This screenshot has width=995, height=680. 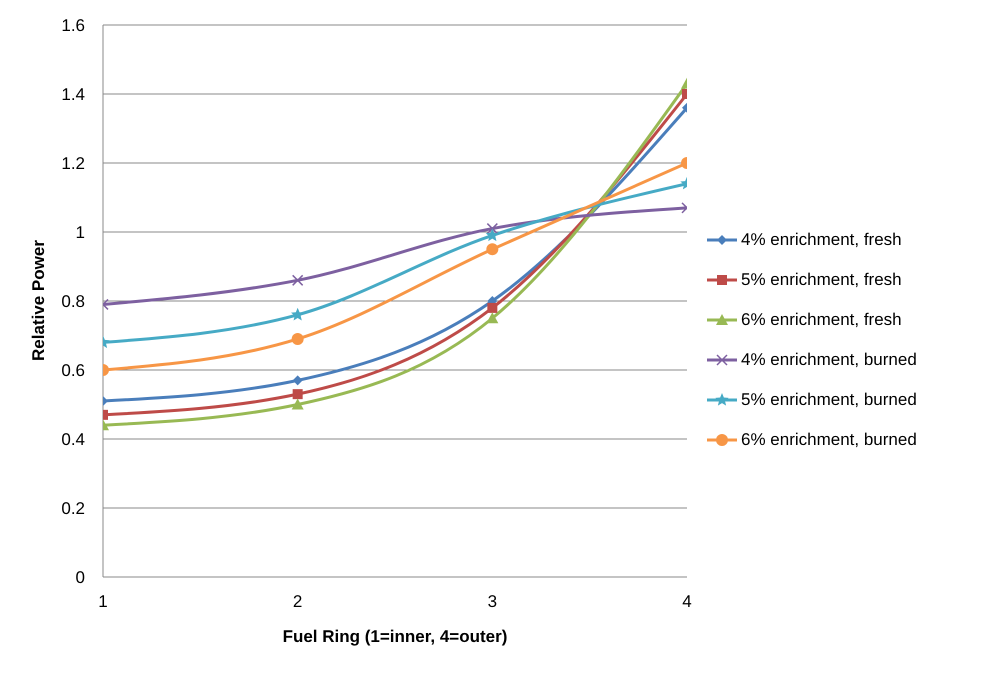 What do you see at coordinates (829, 440) in the screenshot?
I see `legend-label: 6% enrichment, burned` at bounding box center [829, 440].